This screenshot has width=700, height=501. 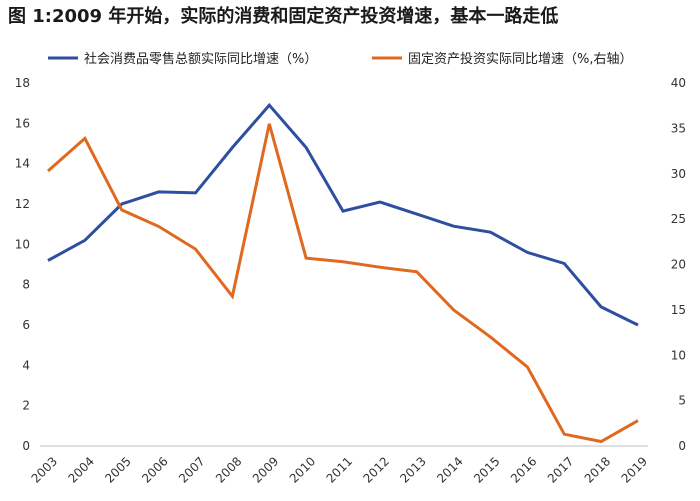 What do you see at coordinates (22, 164) in the screenshot?
I see `y-left-tick-label: 14` at bounding box center [22, 164].